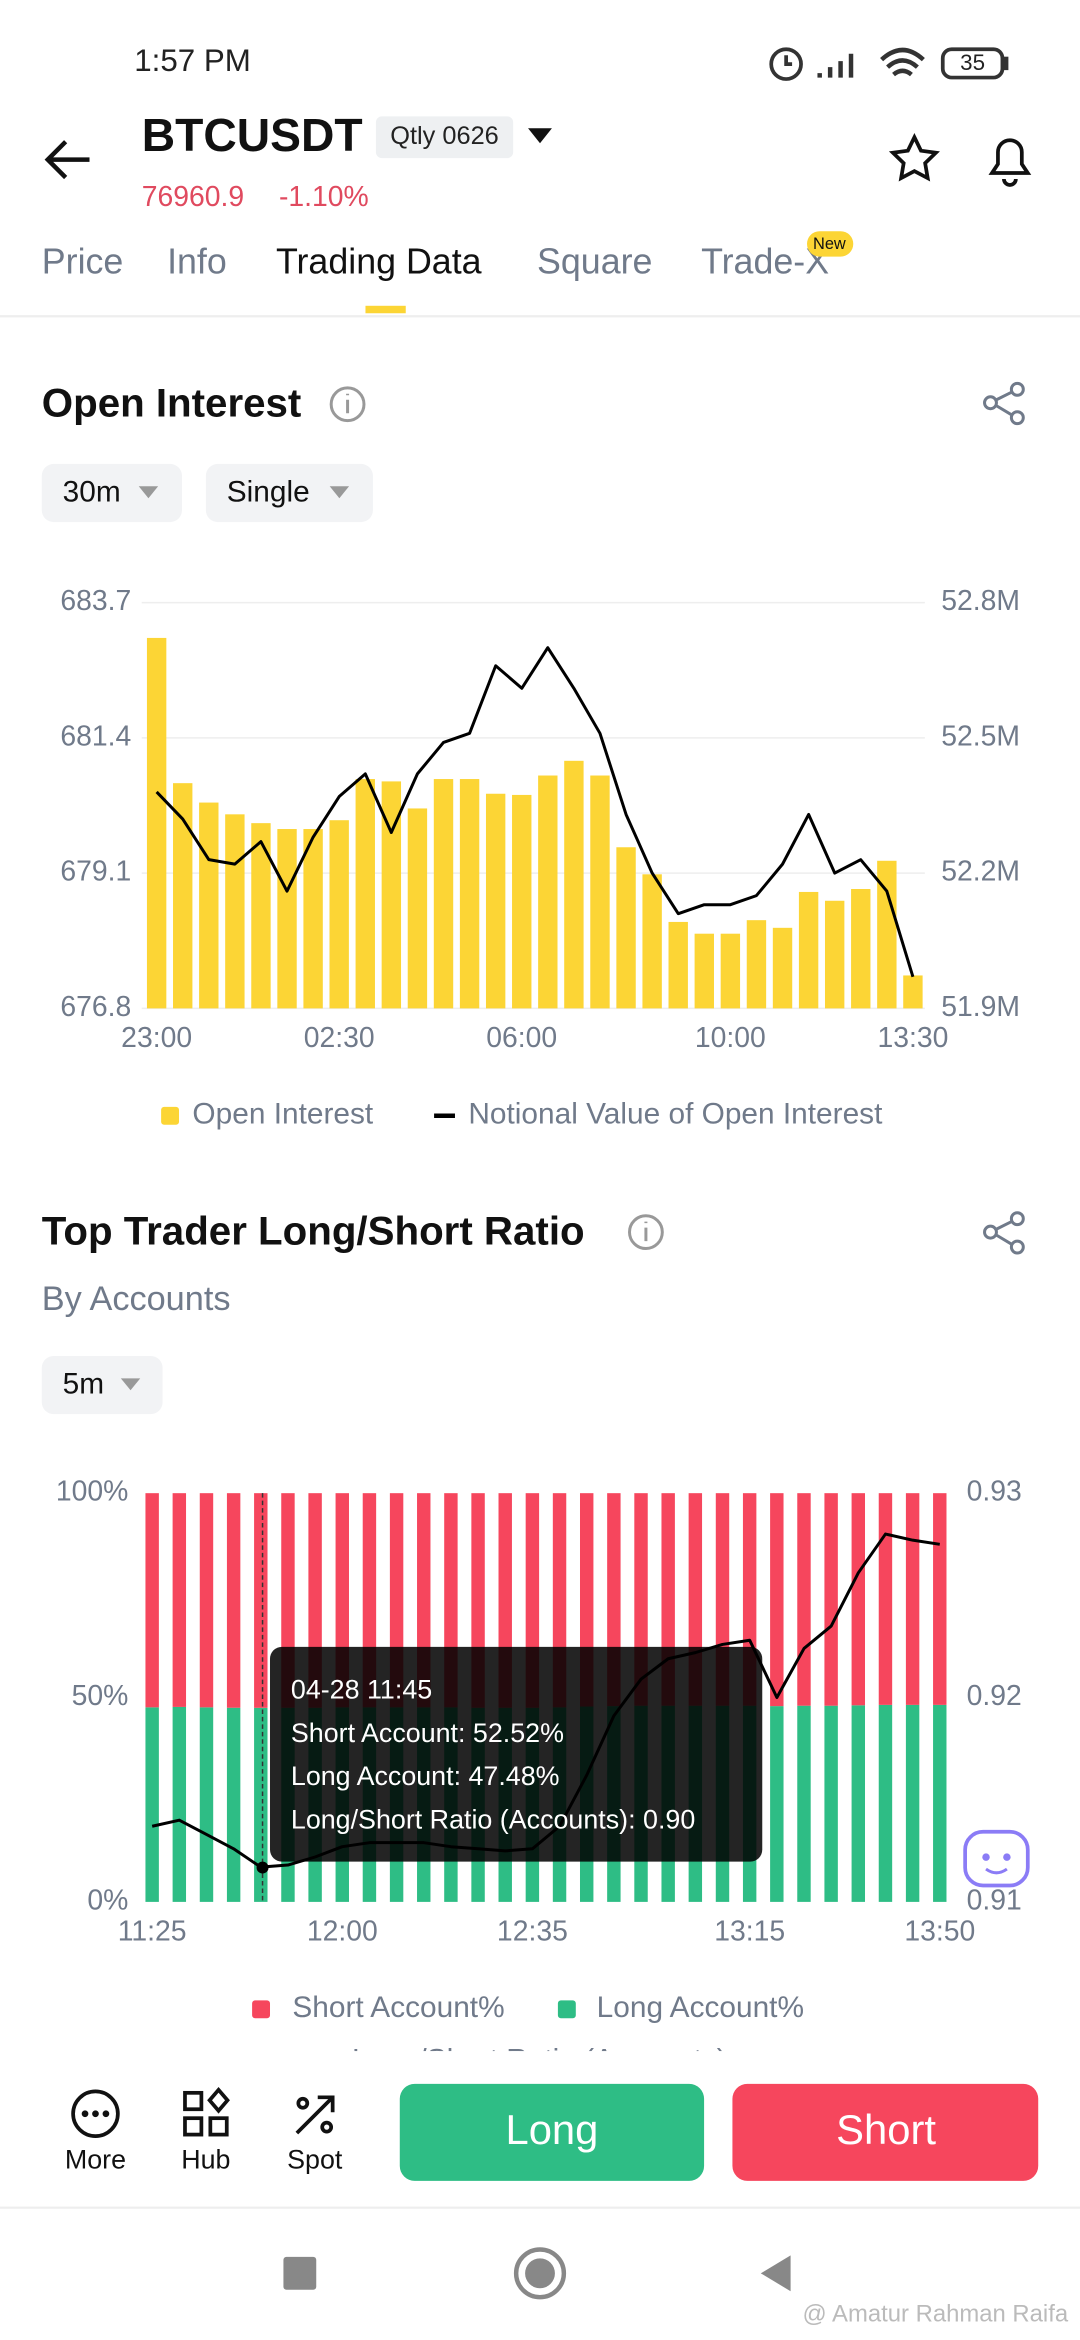  I want to click on y2-tick-label: 0.91, so click(994, 1900).